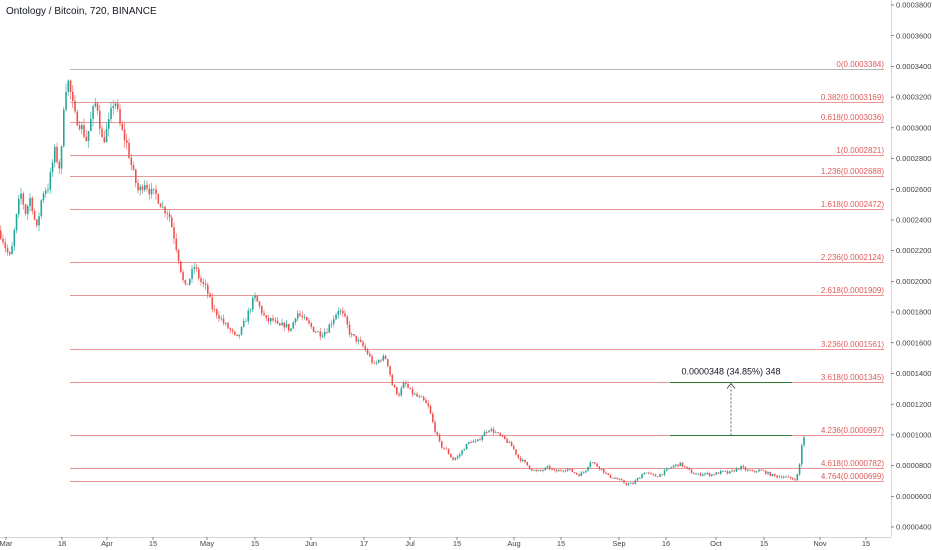  I want to click on y-tick-label: 0.0001600, so click(913, 342).